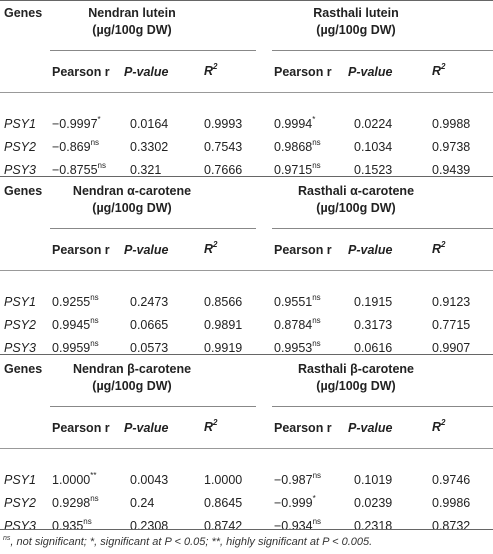 Image resolution: width=493 pixels, height=554 pixels. What do you see at coordinates (149, 480) in the screenshot?
I see `p-value: 0.0043` at bounding box center [149, 480].